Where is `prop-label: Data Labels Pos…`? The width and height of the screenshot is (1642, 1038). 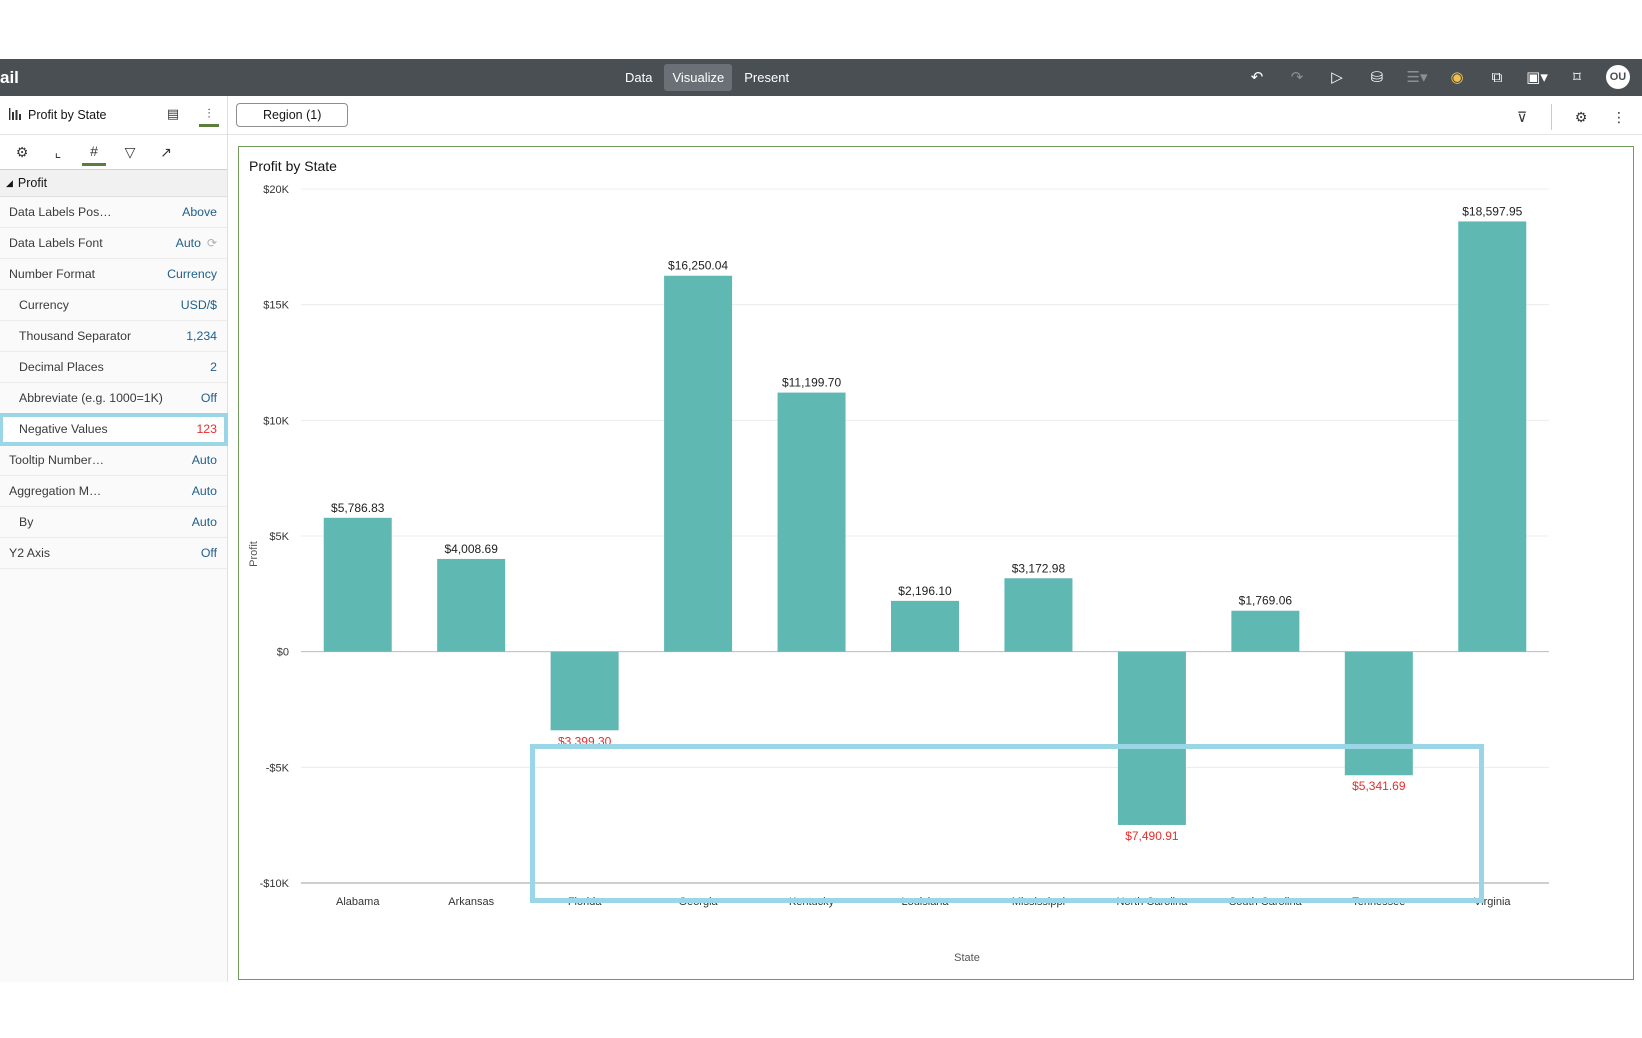 prop-label: Data Labels Pos… is located at coordinates (60, 212).